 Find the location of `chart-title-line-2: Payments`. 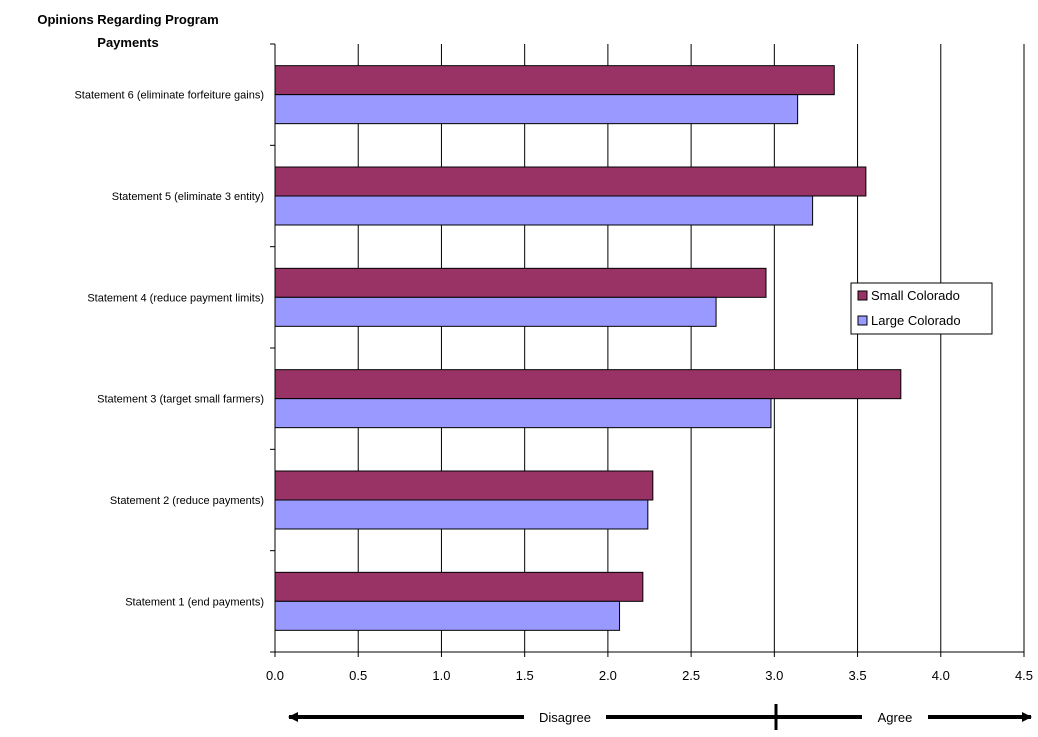

chart-title-line-2: Payments is located at coordinates (127, 42).